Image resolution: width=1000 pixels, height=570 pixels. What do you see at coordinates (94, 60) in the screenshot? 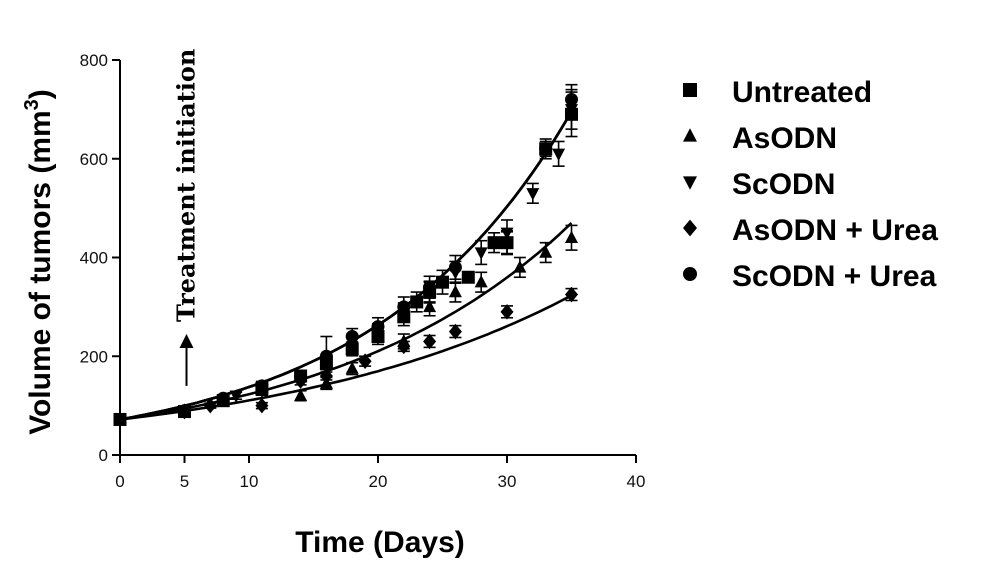
I see `y-tick-label: 800` at bounding box center [94, 60].